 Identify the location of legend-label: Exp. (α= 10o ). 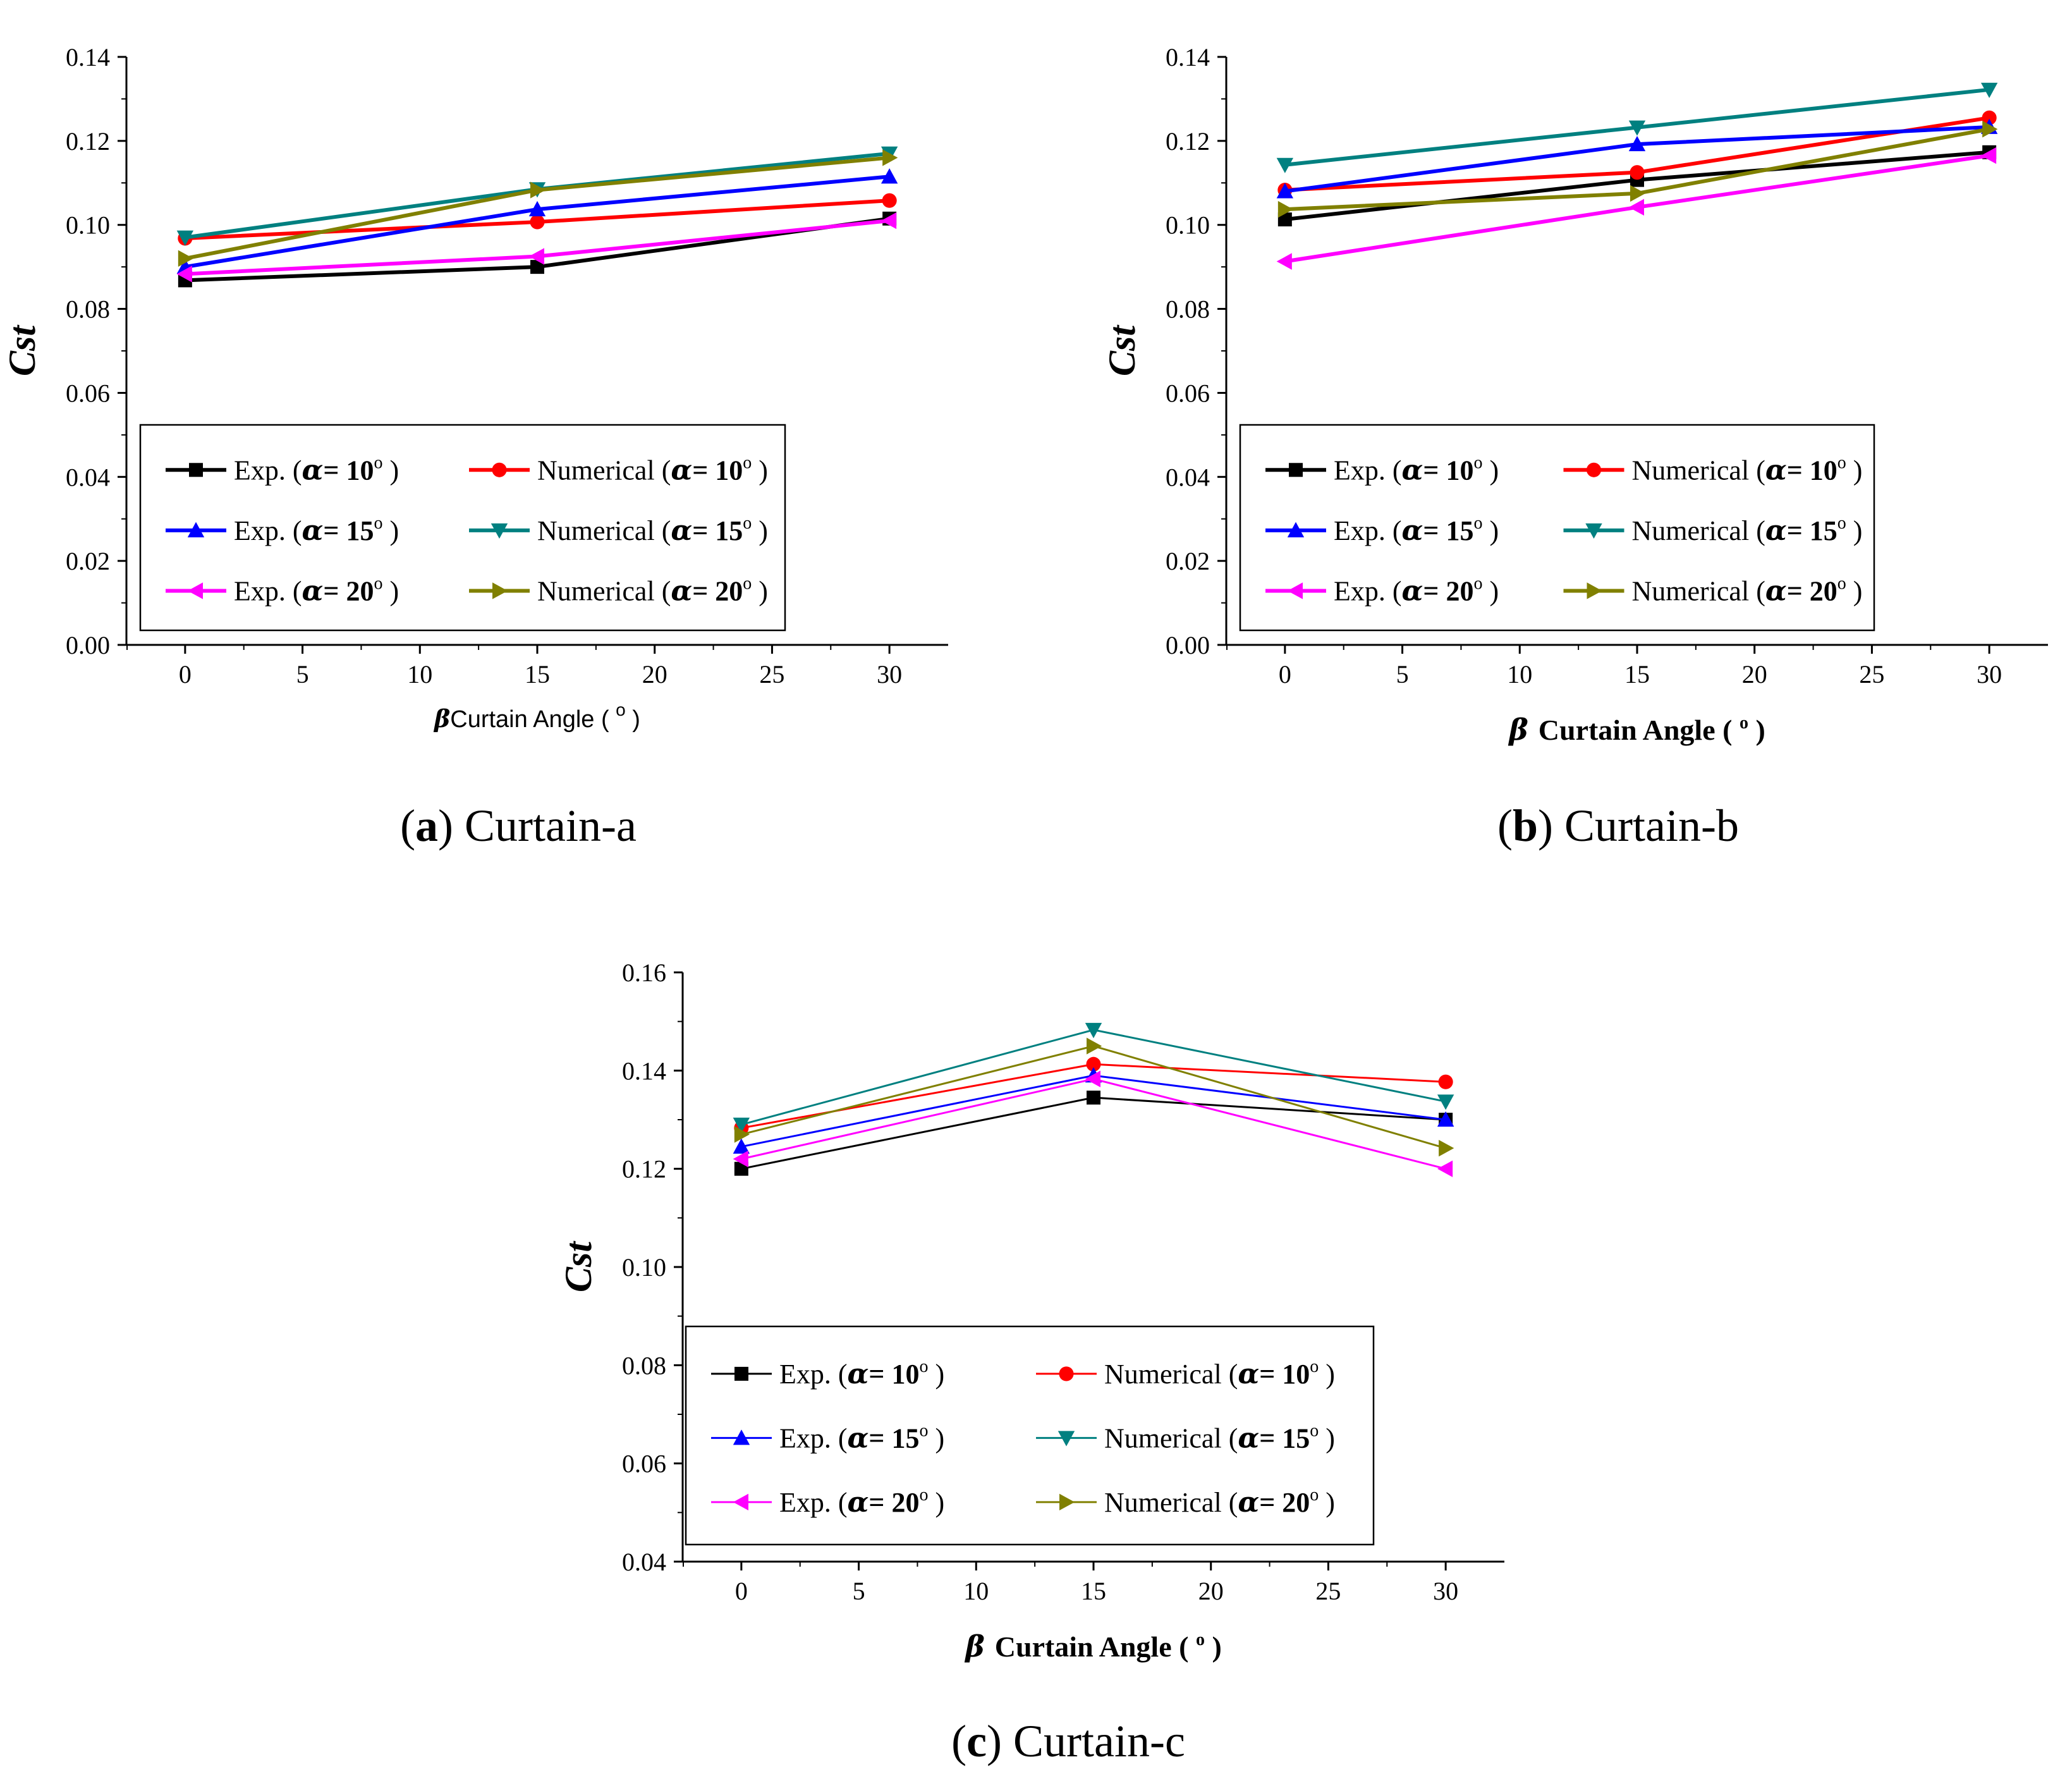
(1416, 469).